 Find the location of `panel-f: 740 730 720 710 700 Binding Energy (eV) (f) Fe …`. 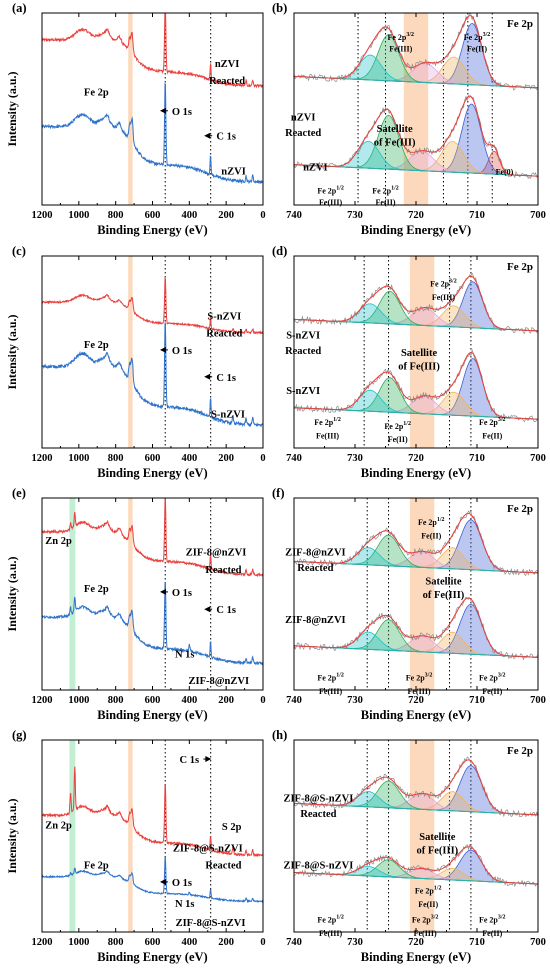

panel-f: 740 730 720 710 700 Binding Energy (eV) (f) Fe … is located at coordinates (409, 604).